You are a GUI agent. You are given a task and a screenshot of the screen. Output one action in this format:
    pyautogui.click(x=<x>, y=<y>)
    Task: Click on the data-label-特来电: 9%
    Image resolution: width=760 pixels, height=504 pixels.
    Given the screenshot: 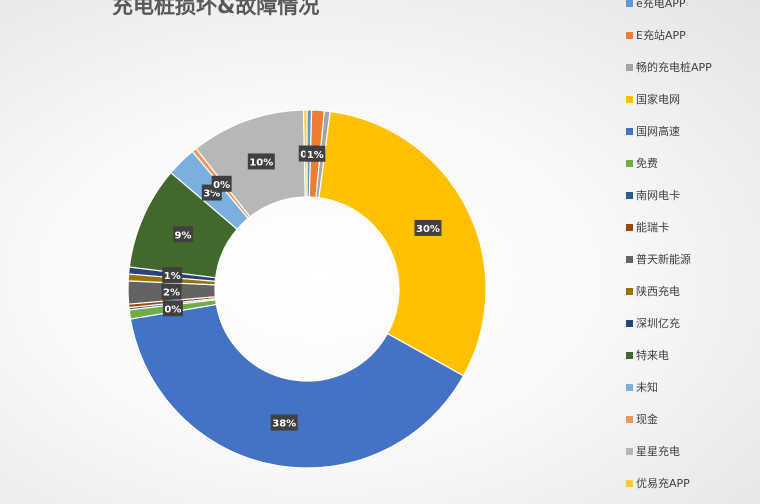 What is the action you would take?
    pyautogui.click(x=183, y=234)
    